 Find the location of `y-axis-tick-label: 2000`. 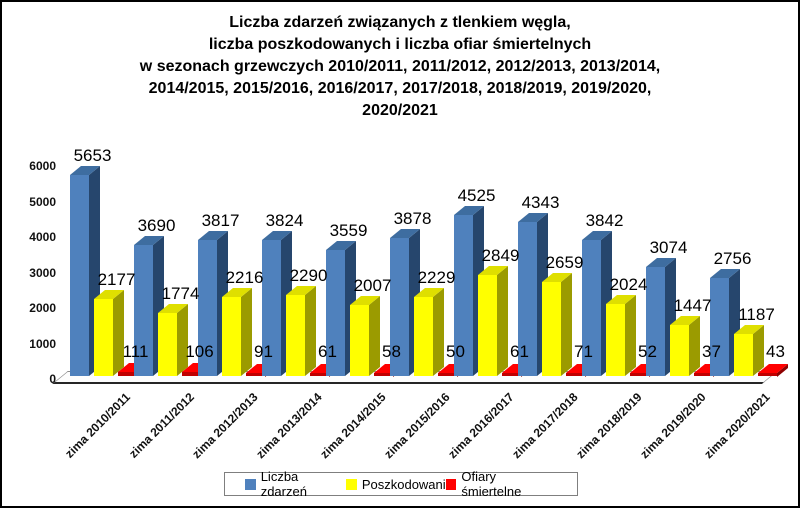

y-axis-tick-label: 2000 is located at coordinates (42, 308).